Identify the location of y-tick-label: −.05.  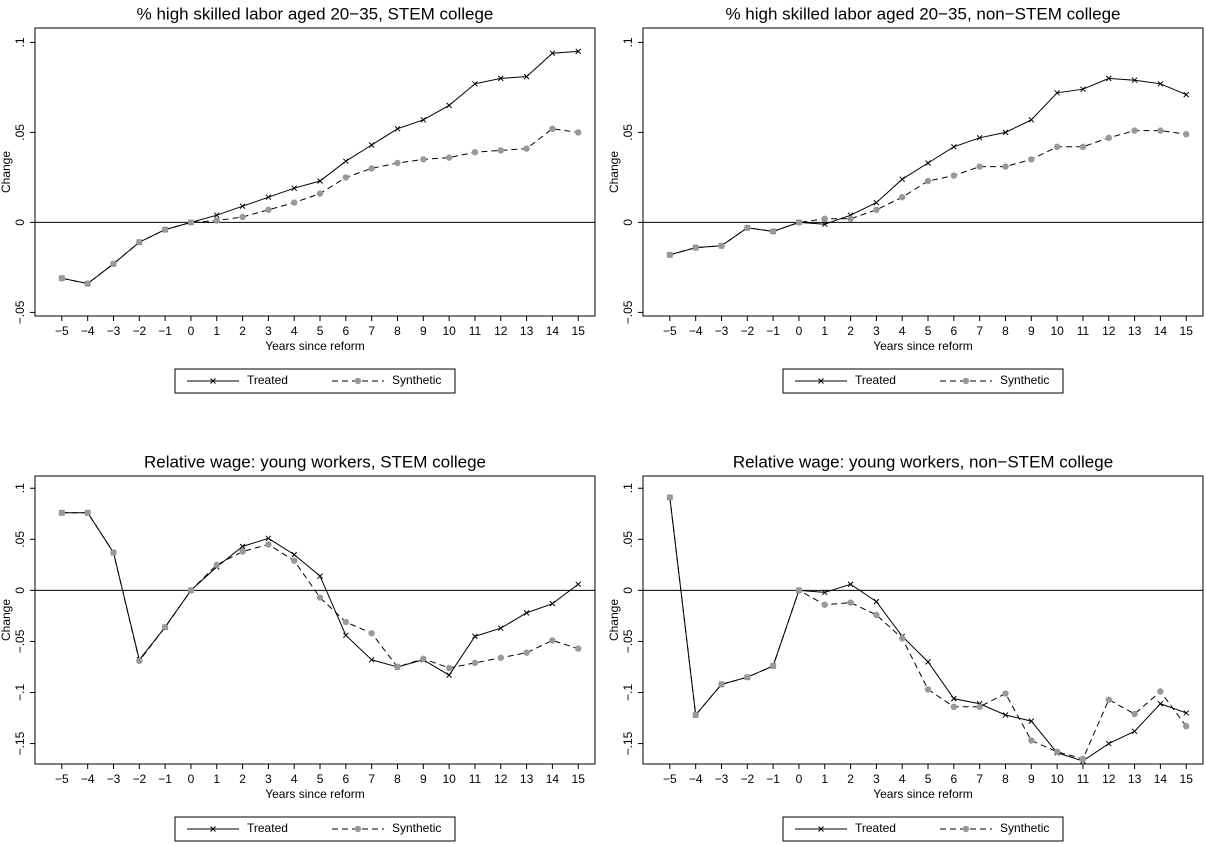
(628, 641).